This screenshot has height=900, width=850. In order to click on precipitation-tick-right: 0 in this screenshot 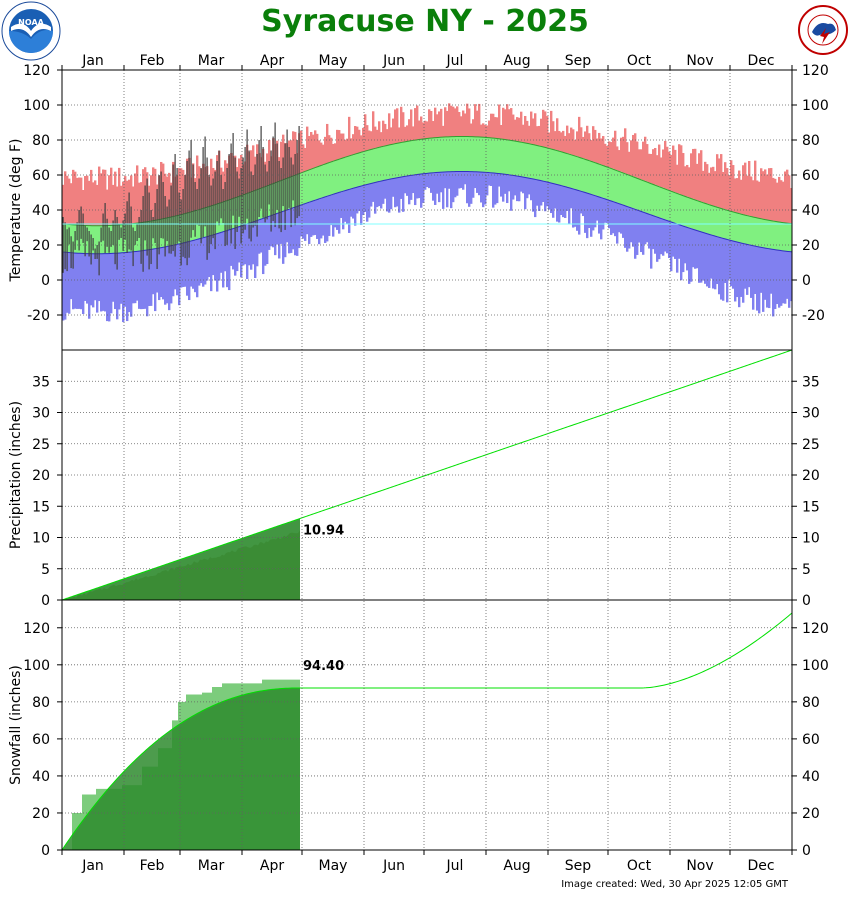, I will do `click(806, 601)`.